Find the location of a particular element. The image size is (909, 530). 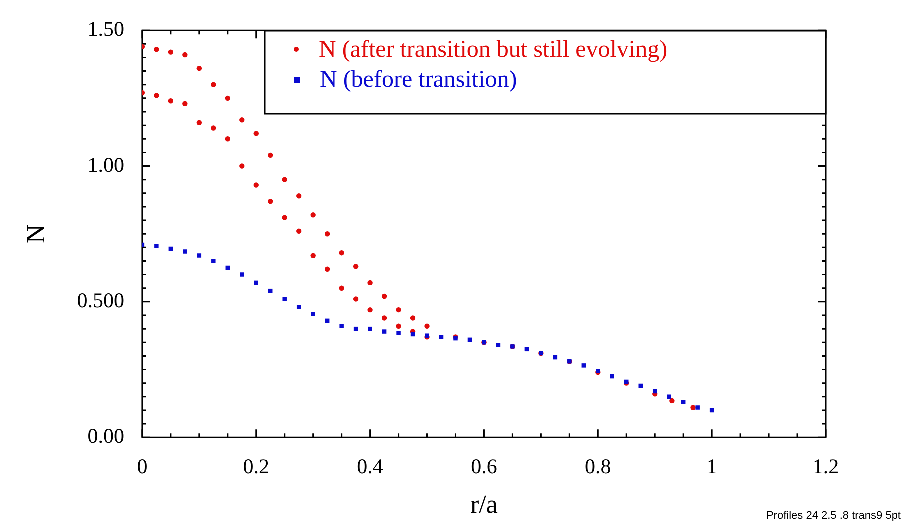

x-axis-title: r/a is located at coordinates (484, 505).